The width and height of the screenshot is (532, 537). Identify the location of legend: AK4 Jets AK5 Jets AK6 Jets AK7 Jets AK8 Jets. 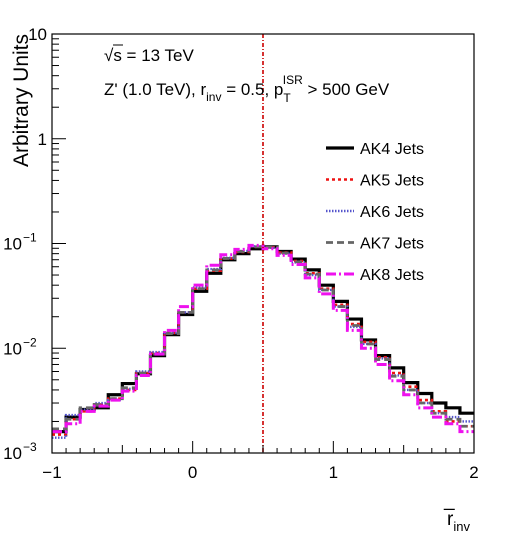
(375, 212).